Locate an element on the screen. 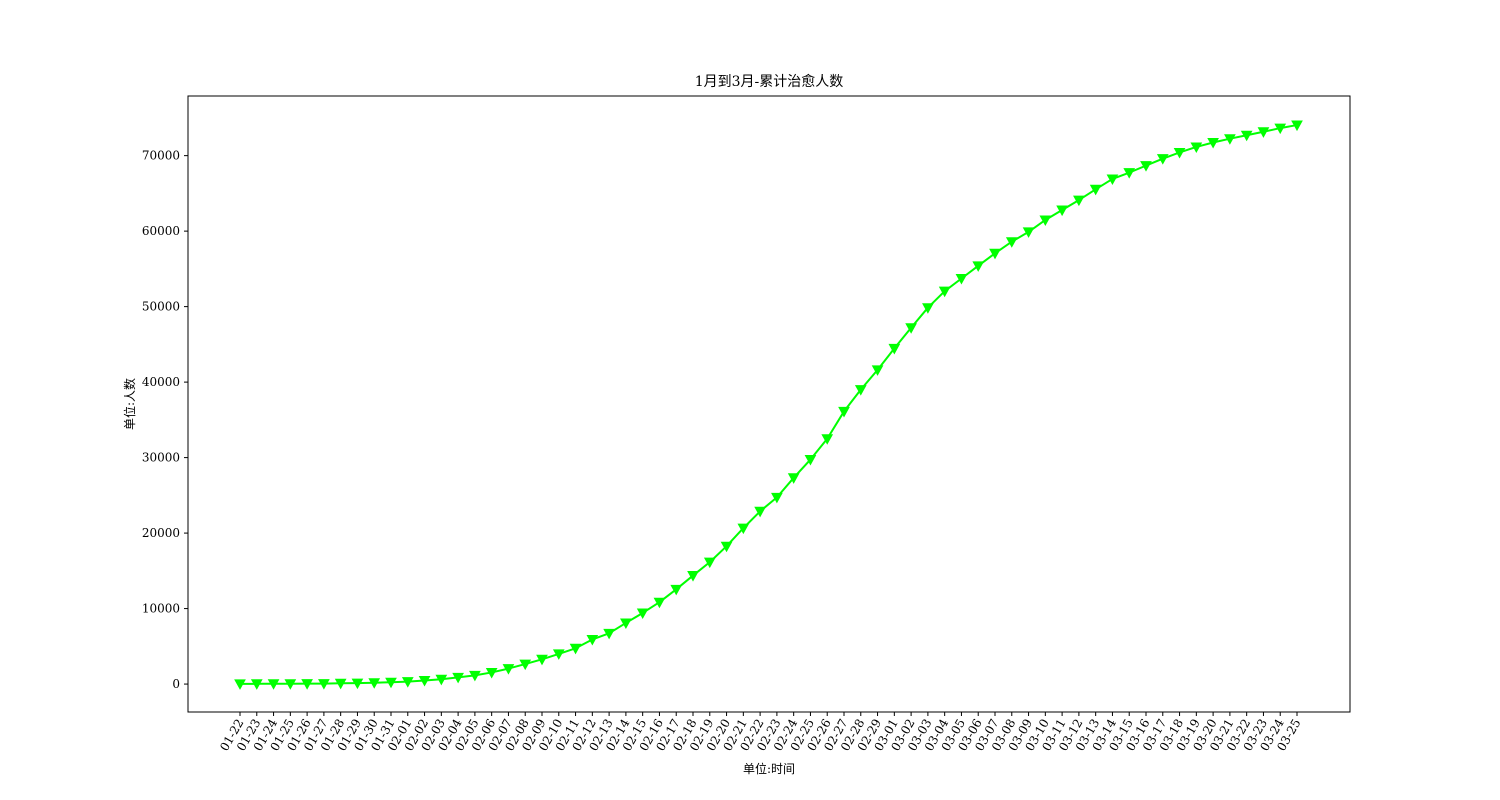 The image size is (1500, 800). y-tick-label: 60000 is located at coordinates (161, 231).